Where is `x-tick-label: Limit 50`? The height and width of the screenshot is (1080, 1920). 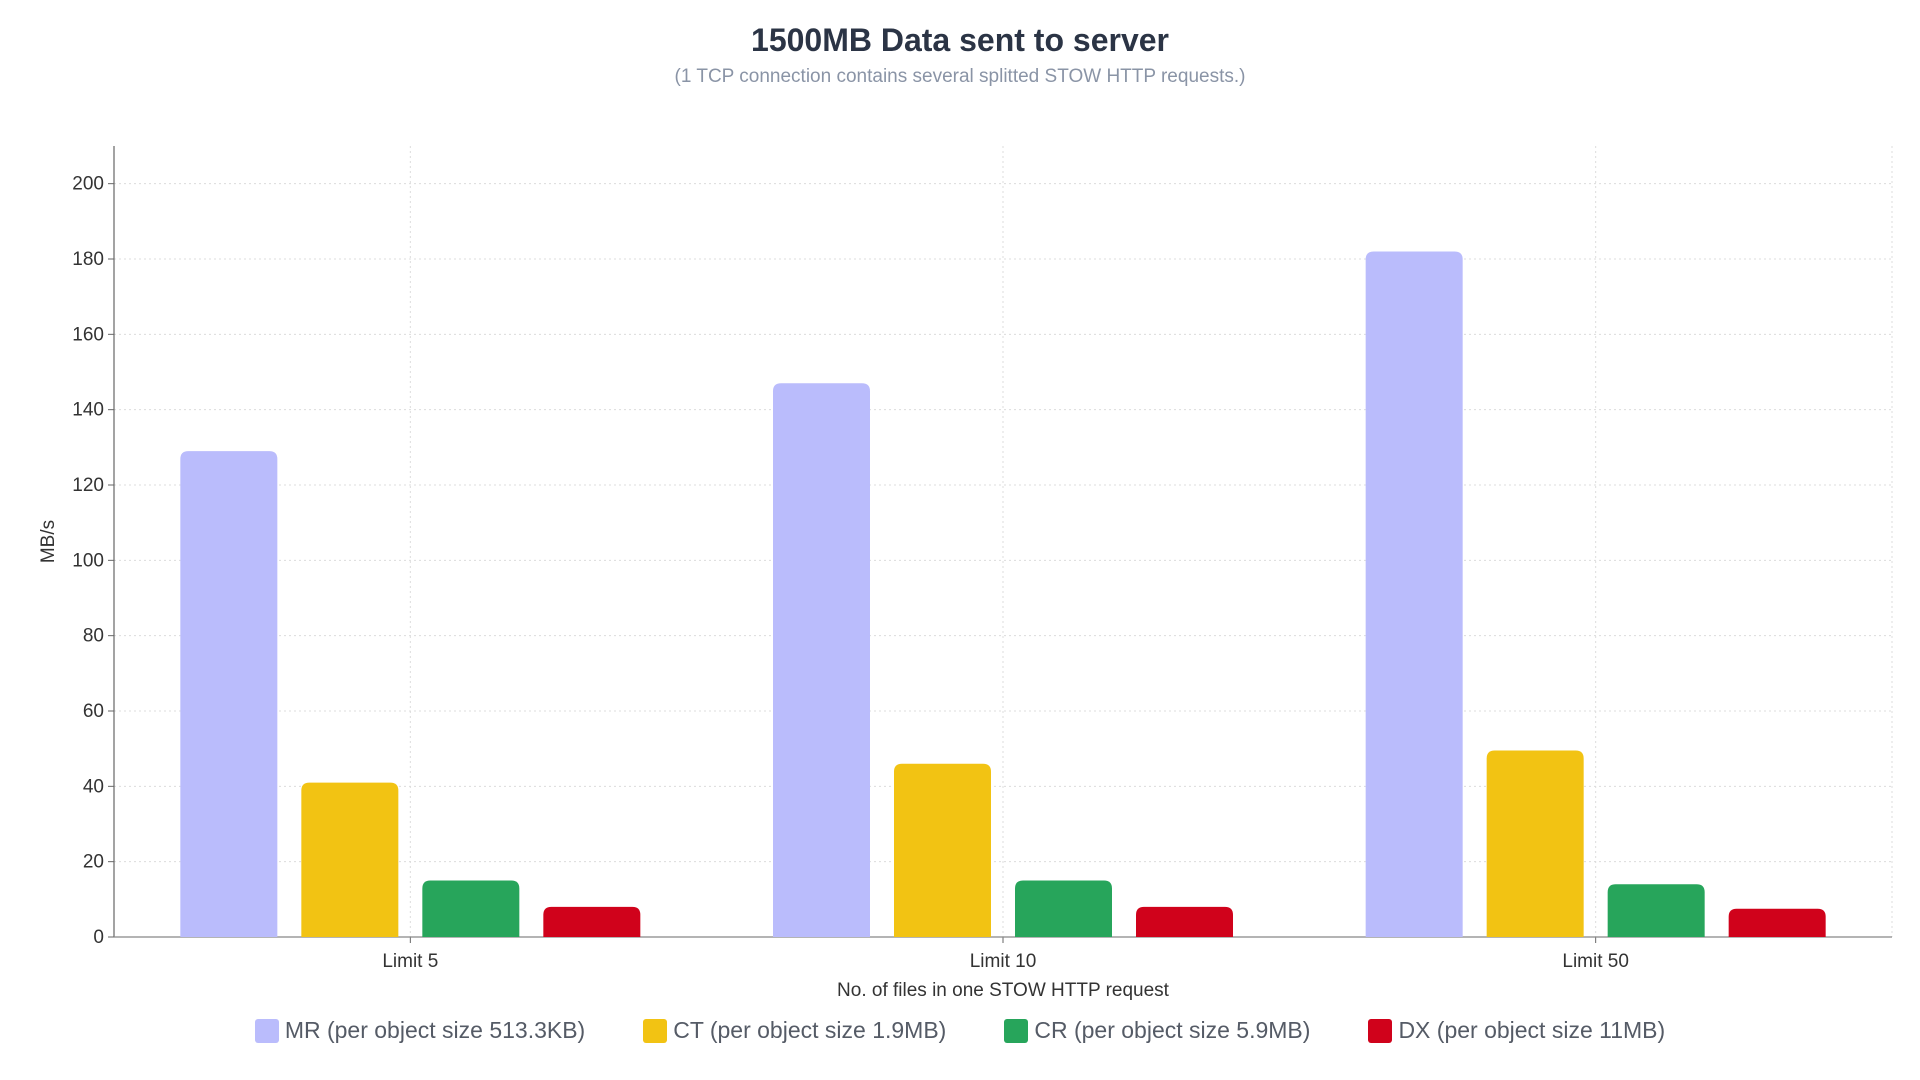
x-tick-label: Limit 50 is located at coordinates (1595, 961).